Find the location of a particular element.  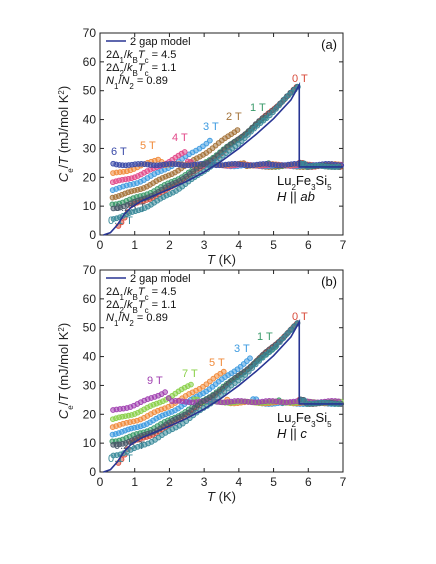

field-orientation: H || c is located at coordinates (292, 433).